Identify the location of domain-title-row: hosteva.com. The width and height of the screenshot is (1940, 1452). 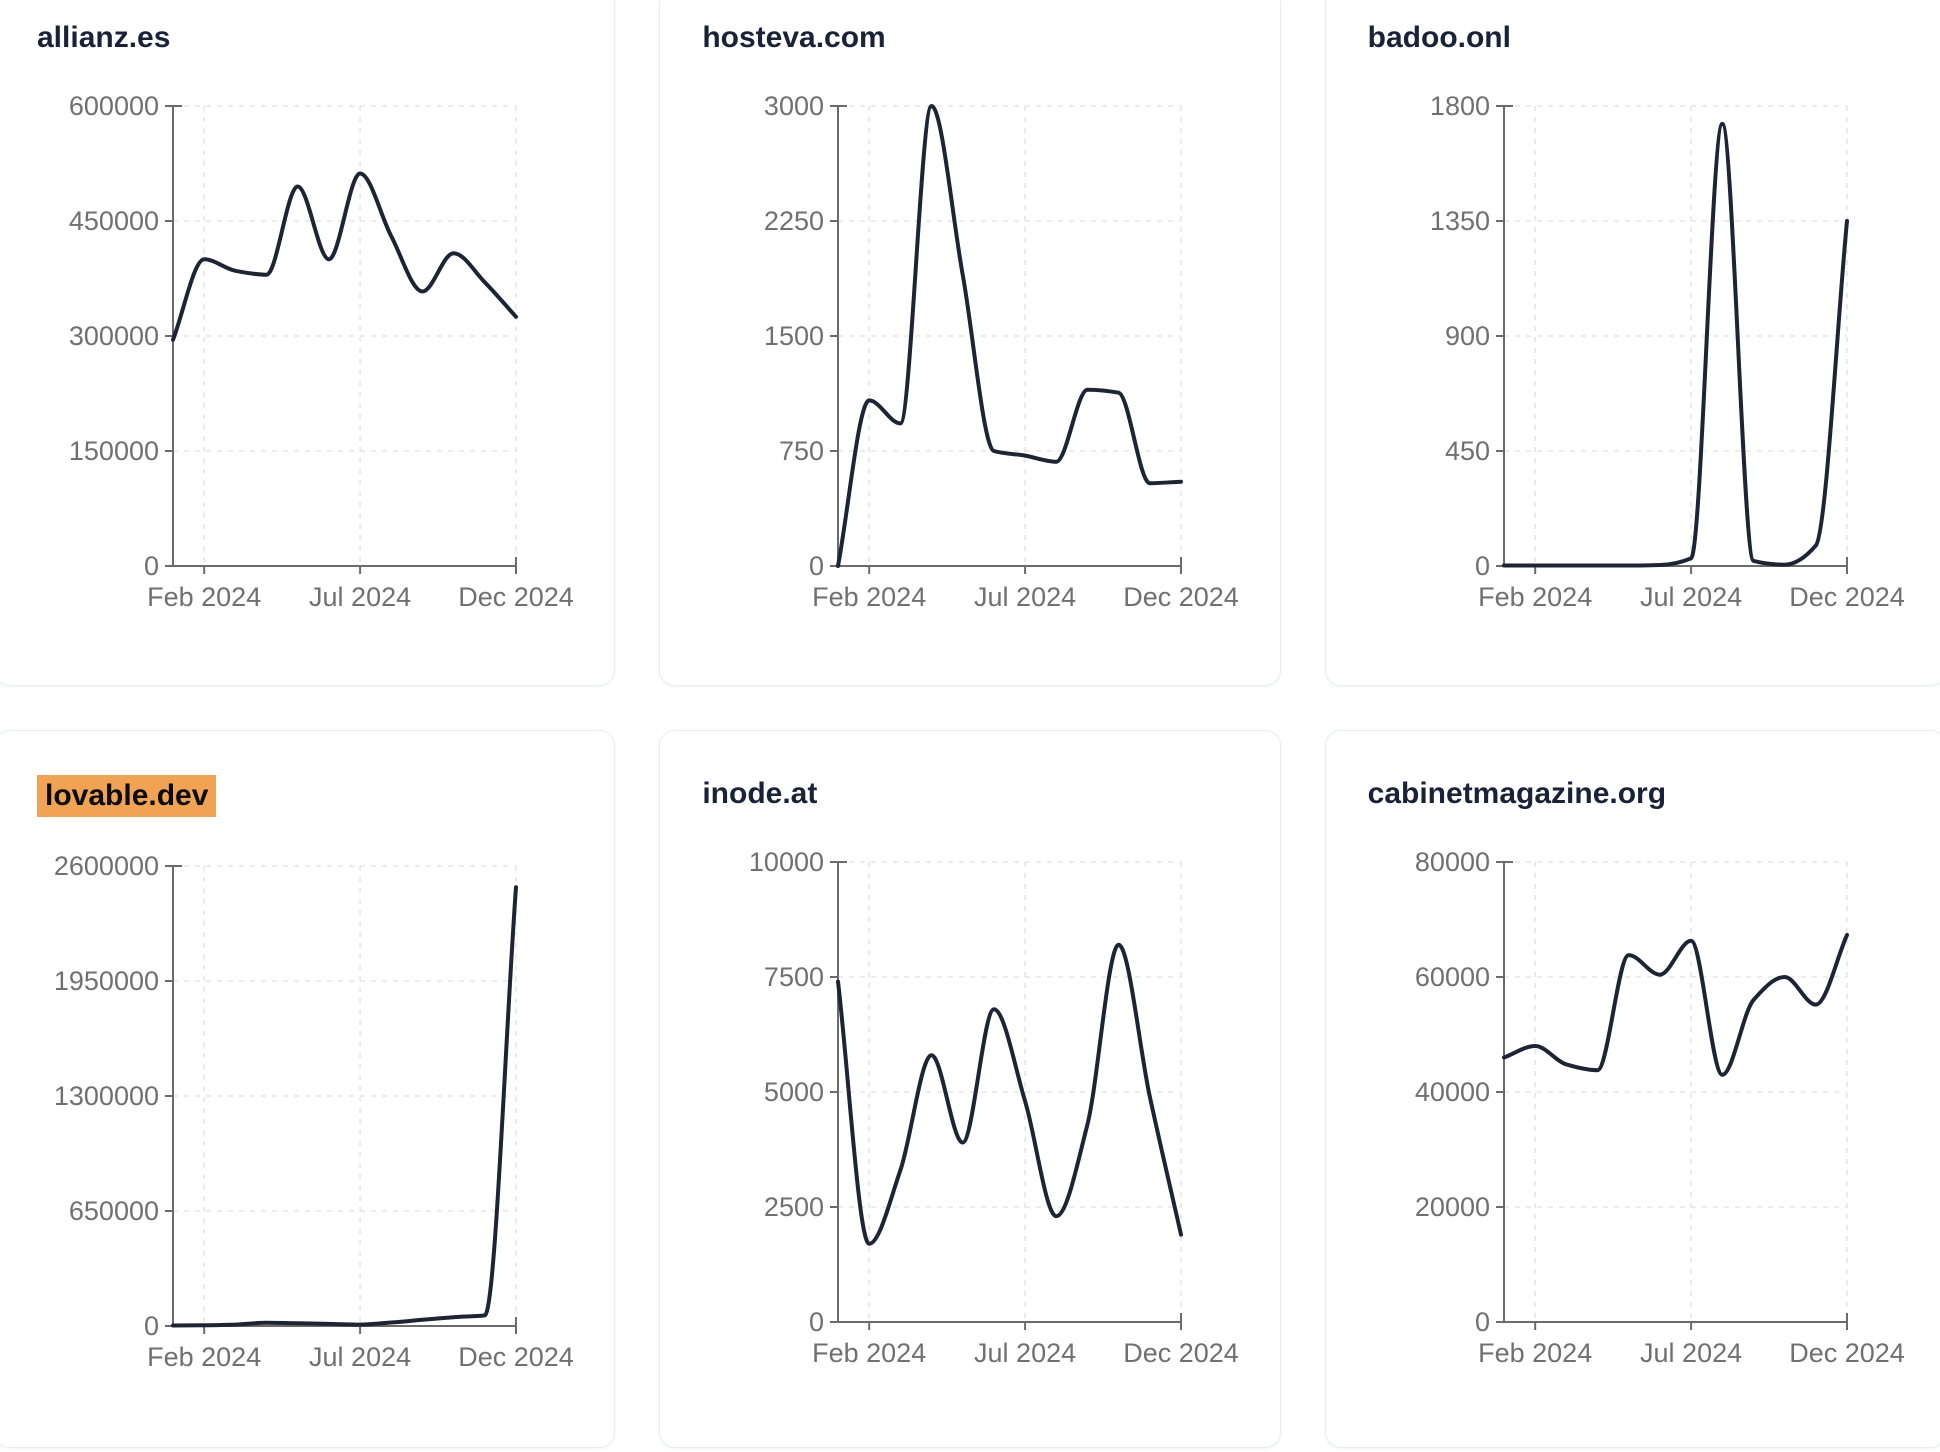
(990, 38).